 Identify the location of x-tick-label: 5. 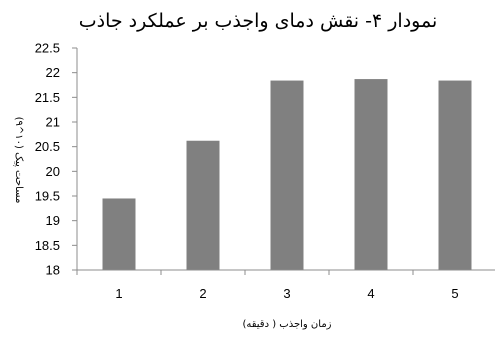
(454, 293).